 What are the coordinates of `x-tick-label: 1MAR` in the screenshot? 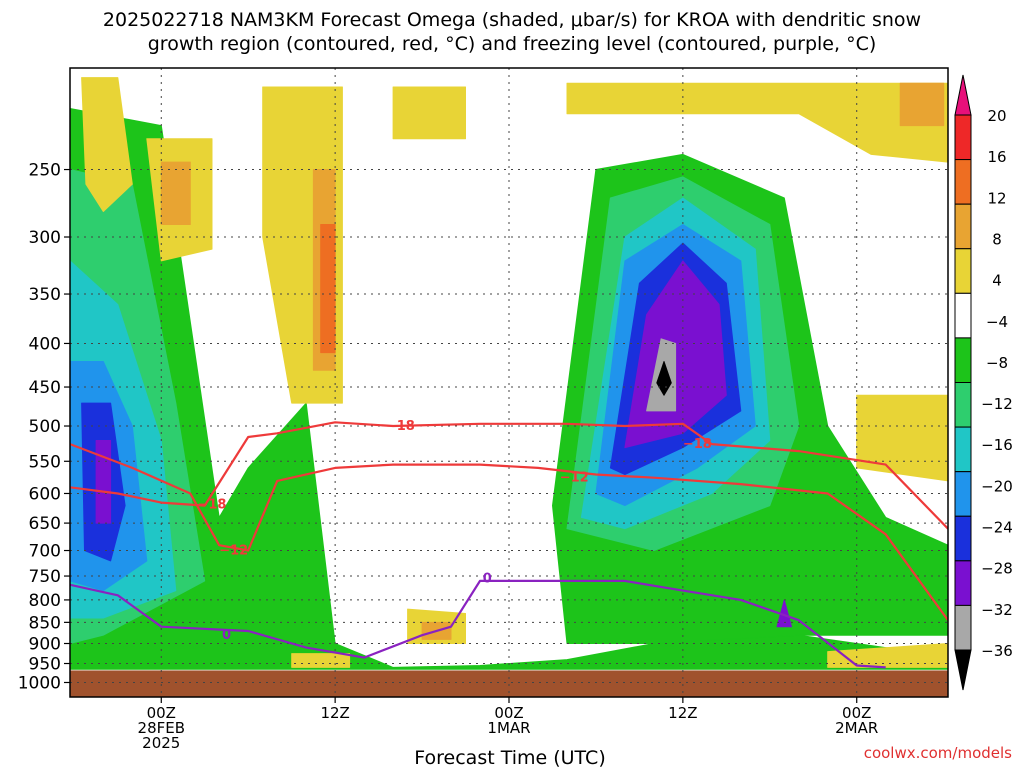 It's located at (508, 728).